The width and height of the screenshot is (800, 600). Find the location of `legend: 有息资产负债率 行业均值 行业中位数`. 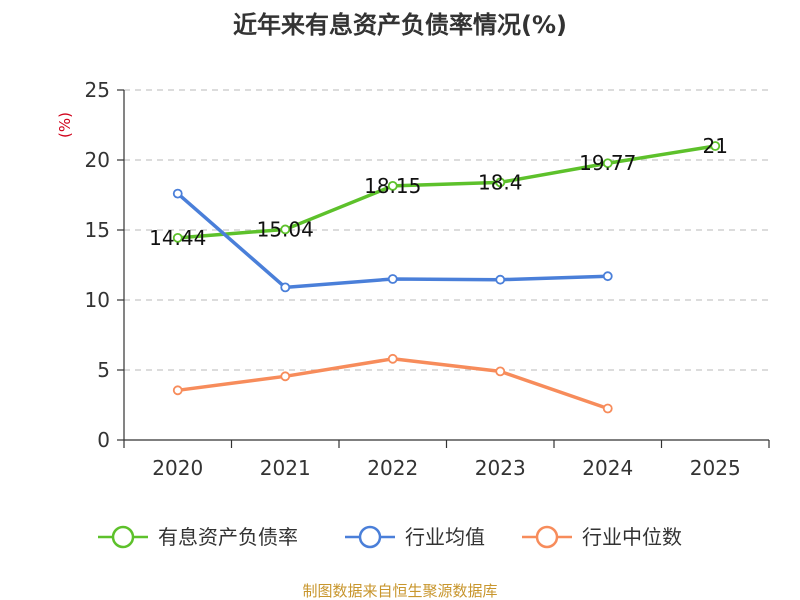

legend: 有息资产负债率 行业均值 行业中位数 is located at coordinates (390, 537).